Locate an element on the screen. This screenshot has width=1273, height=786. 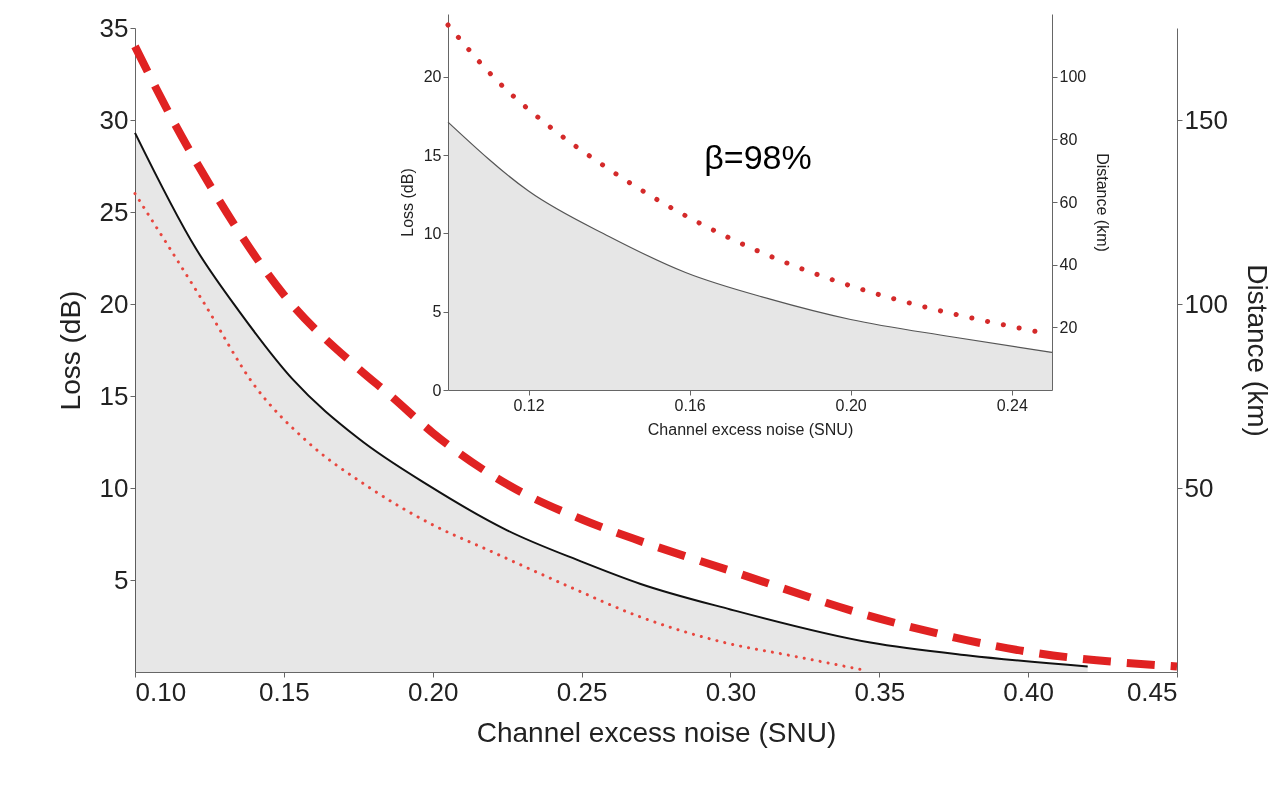
y2-tick-label: 150 is located at coordinates (1206, 119).